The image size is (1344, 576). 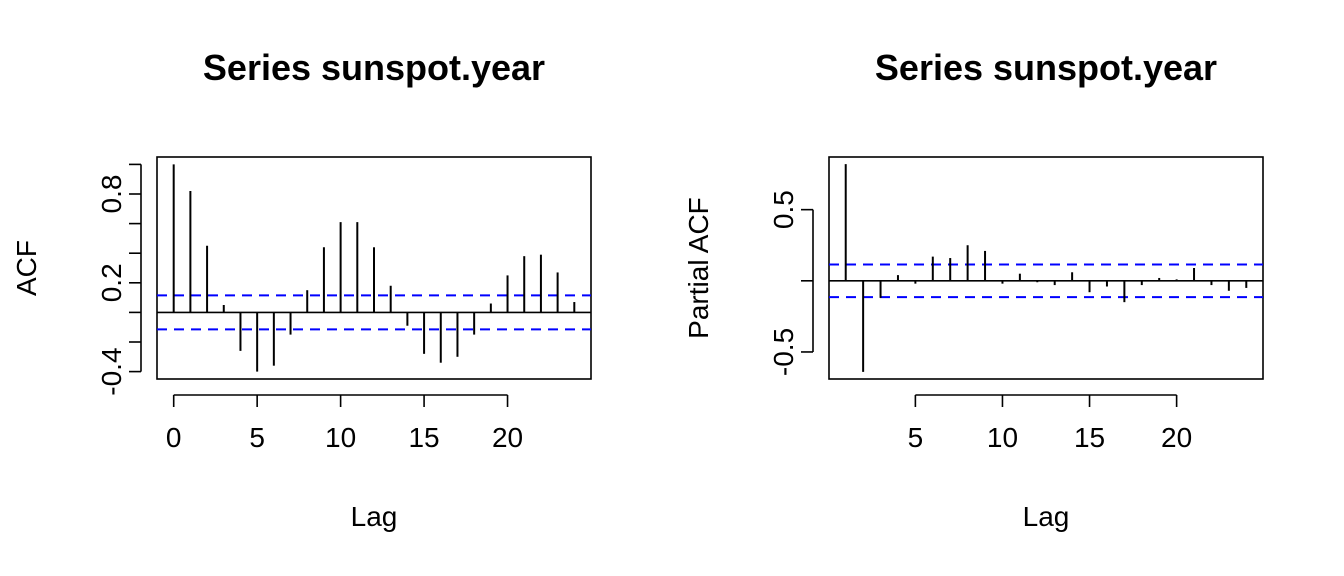 What do you see at coordinates (111, 371) in the screenshot?
I see `y-tick-label: -0.4` at bounding box center [111, 371].